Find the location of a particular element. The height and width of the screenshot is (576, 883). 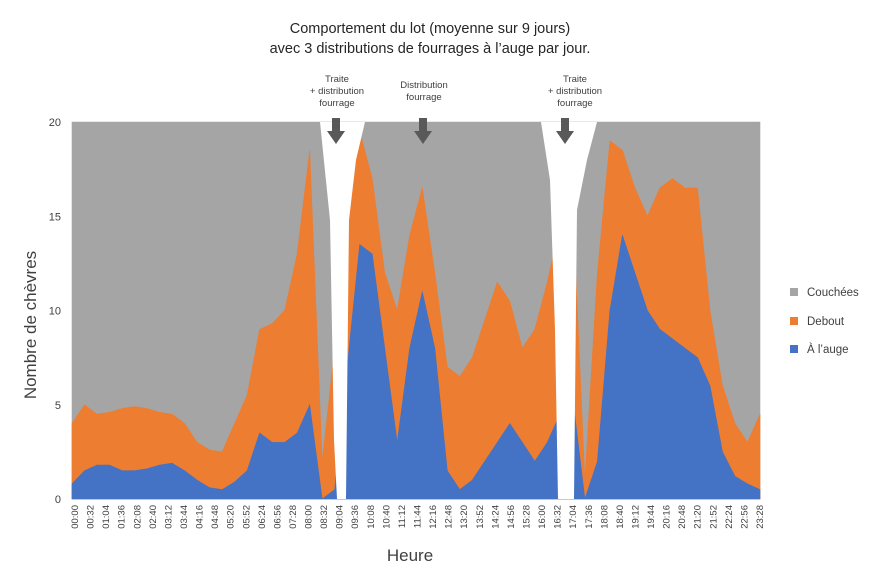

annotation-3: Traite + distribution fourrage is located at coordinates (575, 92).